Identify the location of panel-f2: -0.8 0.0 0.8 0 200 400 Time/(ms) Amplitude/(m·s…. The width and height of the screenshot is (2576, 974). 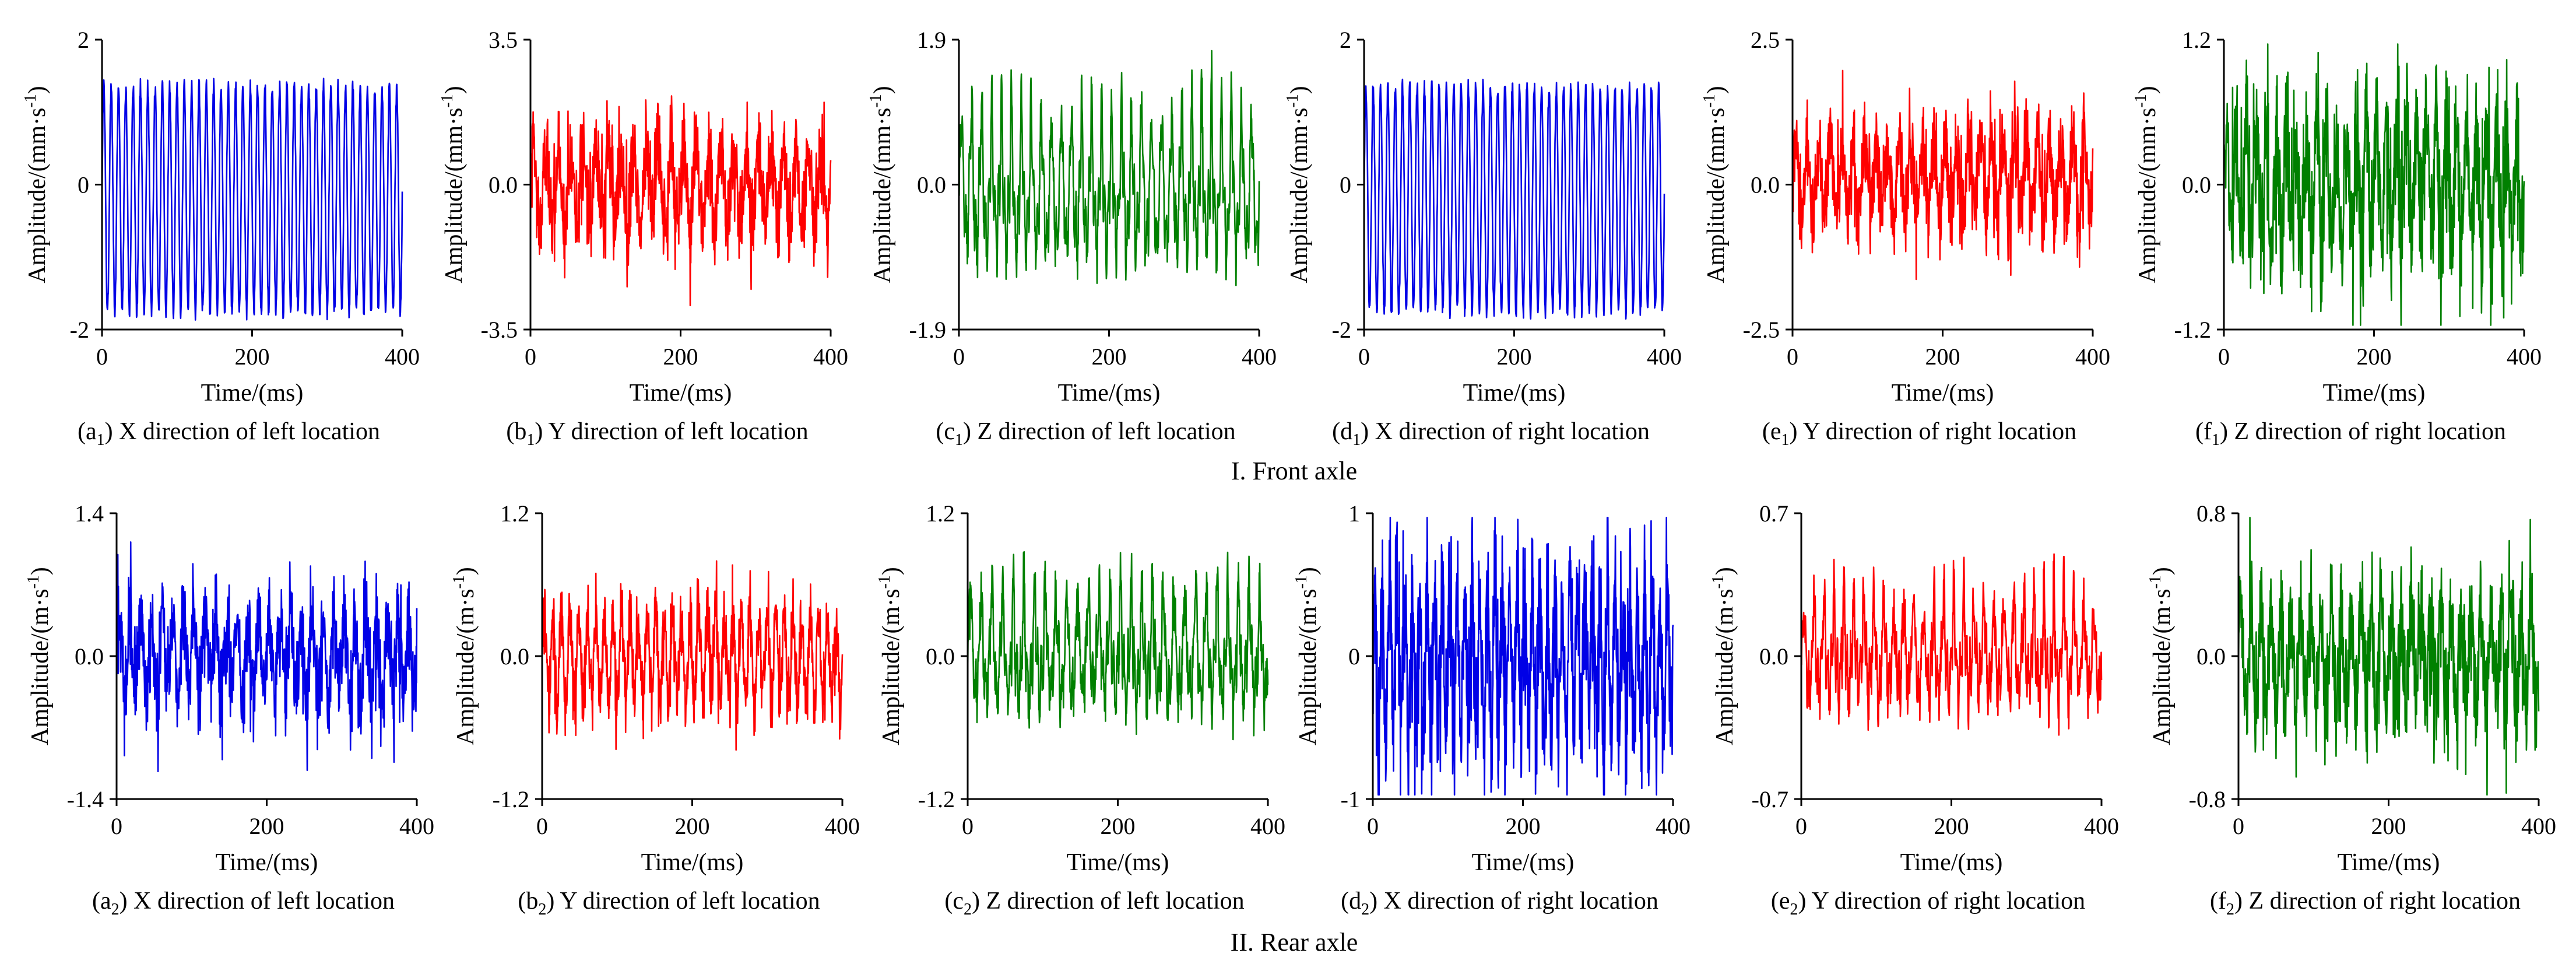
(2351, 709).